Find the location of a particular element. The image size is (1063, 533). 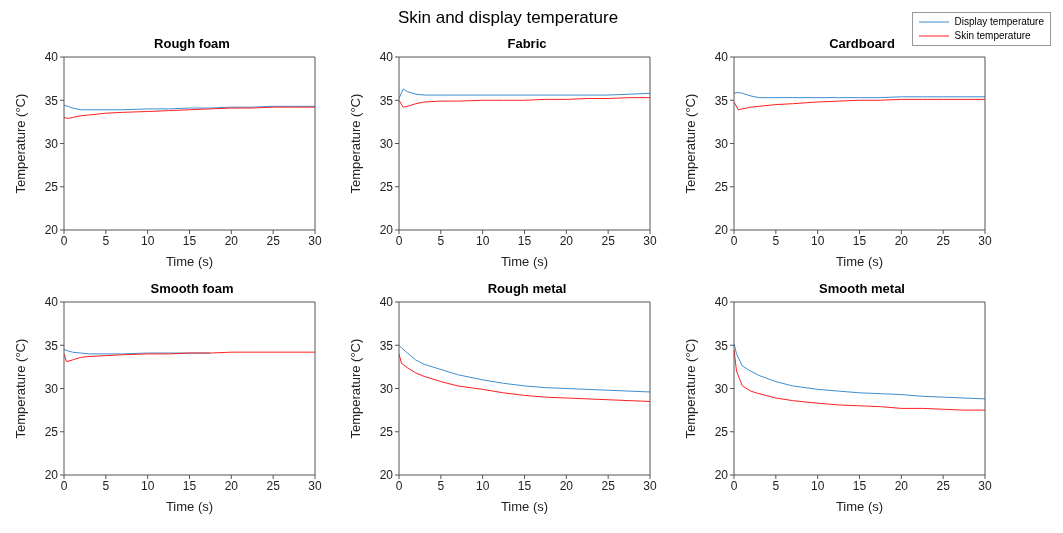

legend-label: Skin temperature is located at coordinates (992, 36).